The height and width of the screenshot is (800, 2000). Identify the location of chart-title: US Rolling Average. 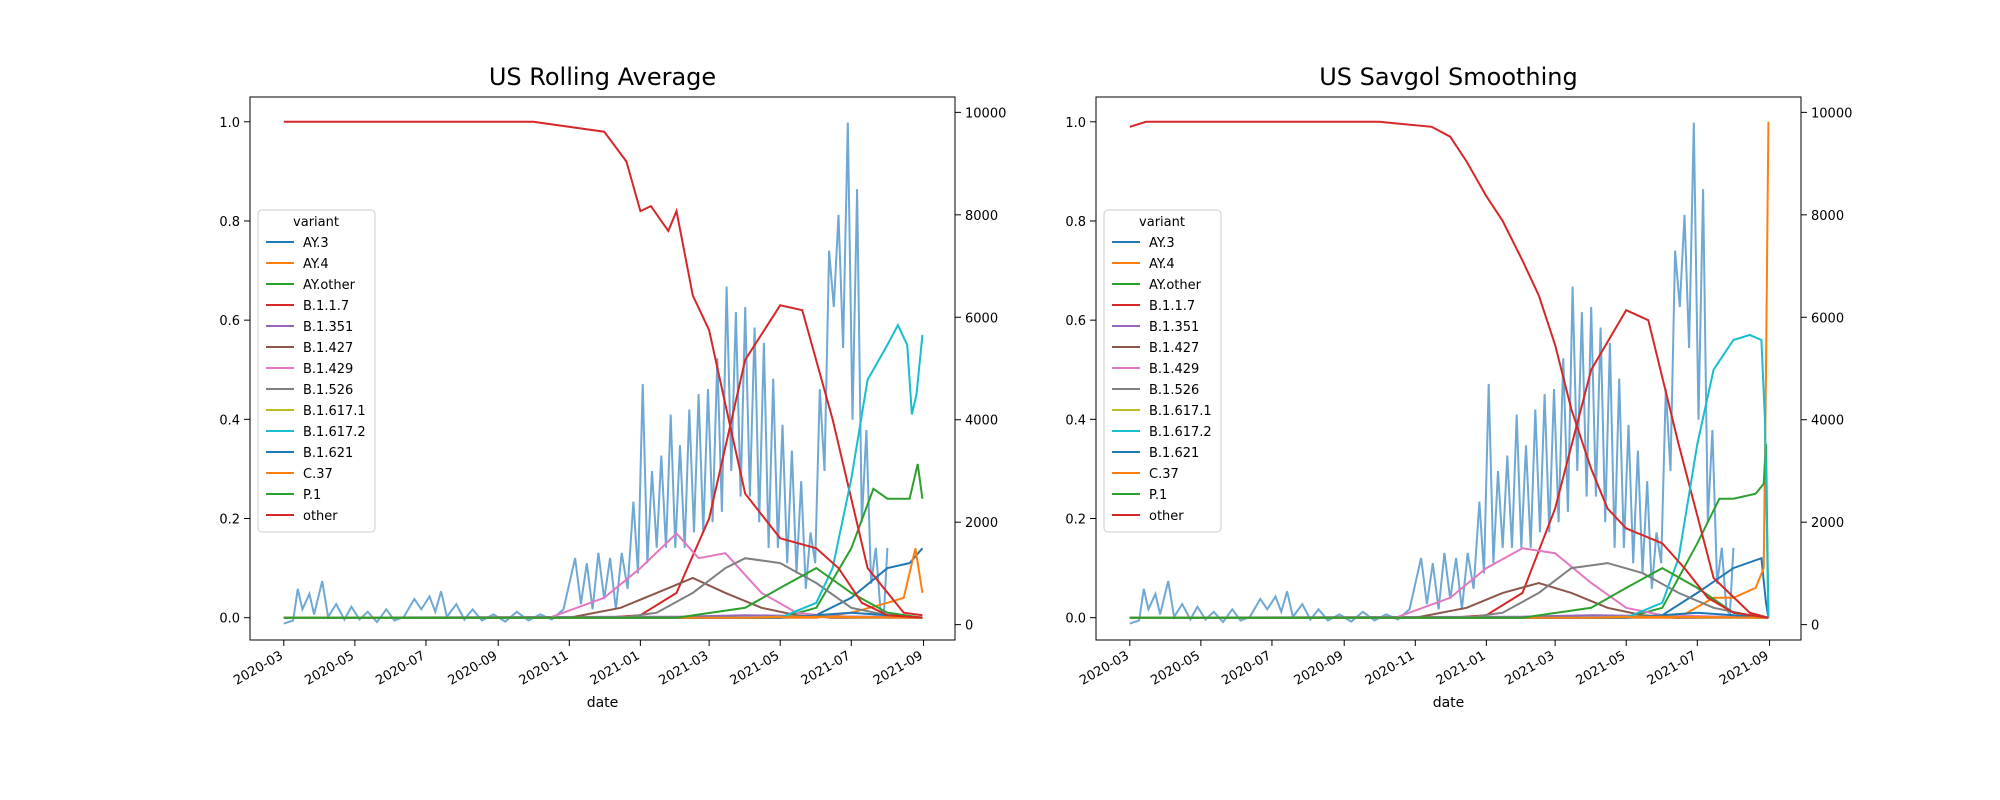
(602, 77).